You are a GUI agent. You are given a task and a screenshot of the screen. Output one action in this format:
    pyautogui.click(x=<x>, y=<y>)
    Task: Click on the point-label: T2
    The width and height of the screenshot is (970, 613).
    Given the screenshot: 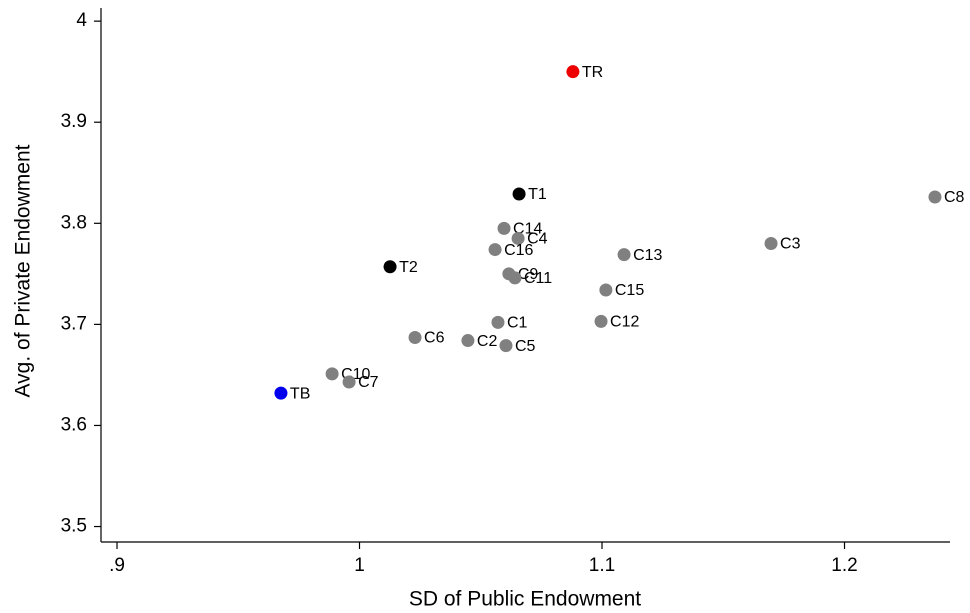 What is the action you would take?
    pyautogui.click(x=408, y=267)
    